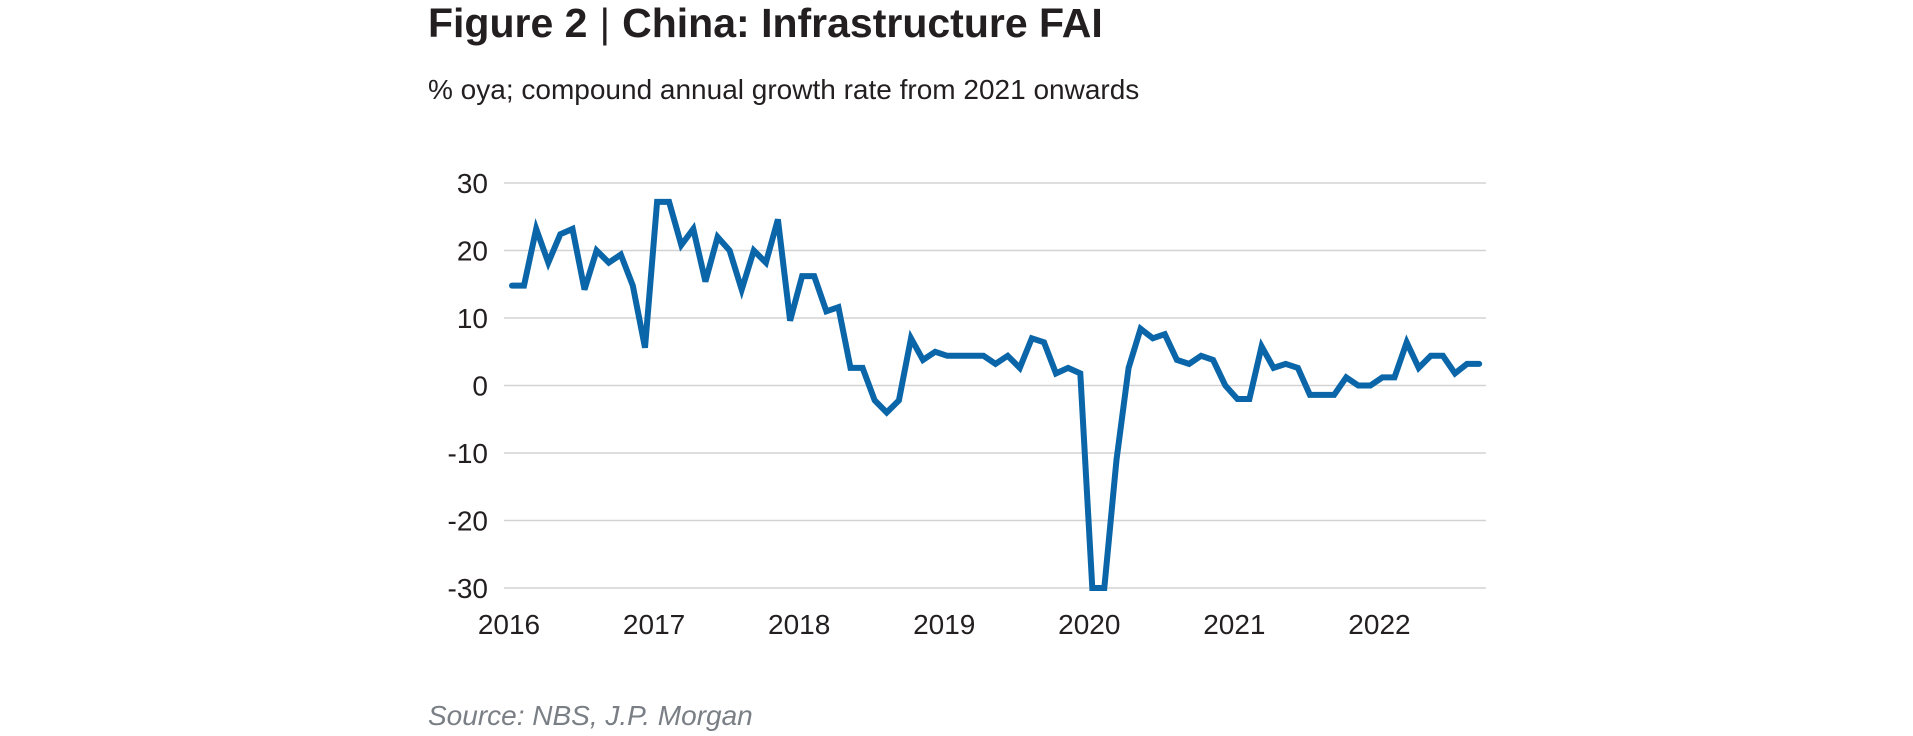  I want to click on x-tick-label: 2021, so click(1234, 624).